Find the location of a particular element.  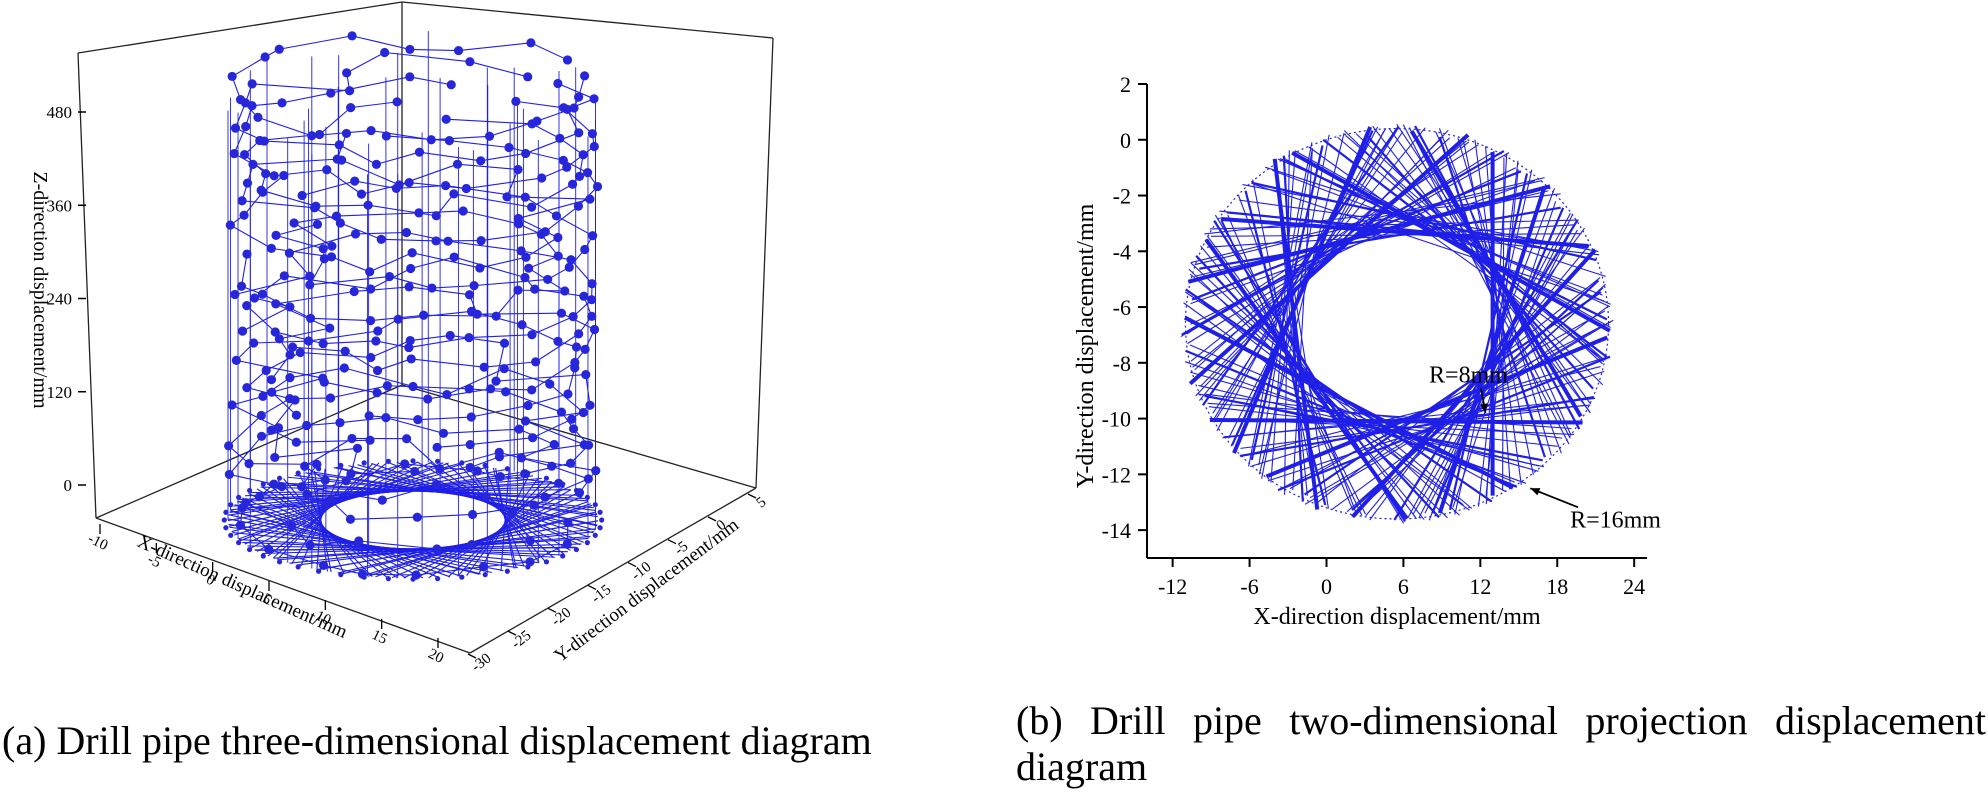

y-tick-label: -6 is located at coordinates (1122, 307).